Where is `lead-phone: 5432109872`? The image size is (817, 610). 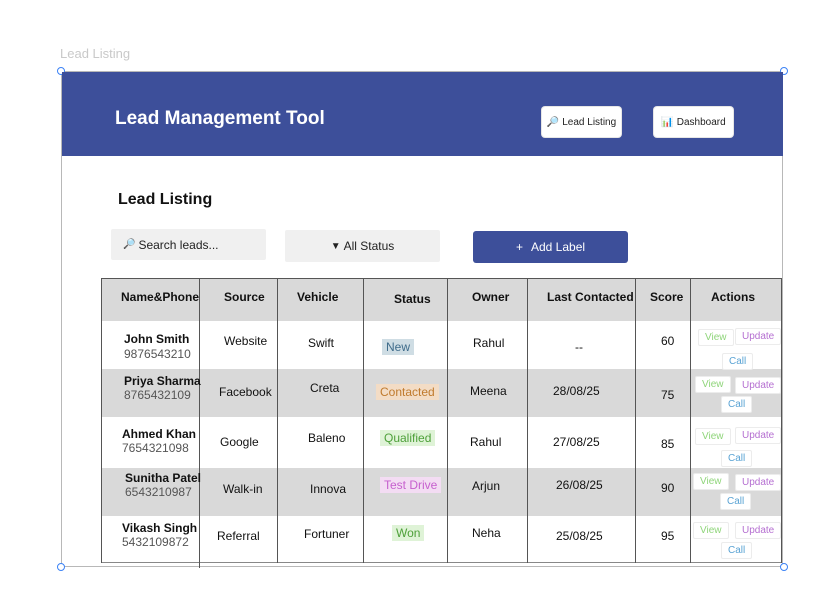
lead-phone: 5432109872 is located at coordinates (155, 542).